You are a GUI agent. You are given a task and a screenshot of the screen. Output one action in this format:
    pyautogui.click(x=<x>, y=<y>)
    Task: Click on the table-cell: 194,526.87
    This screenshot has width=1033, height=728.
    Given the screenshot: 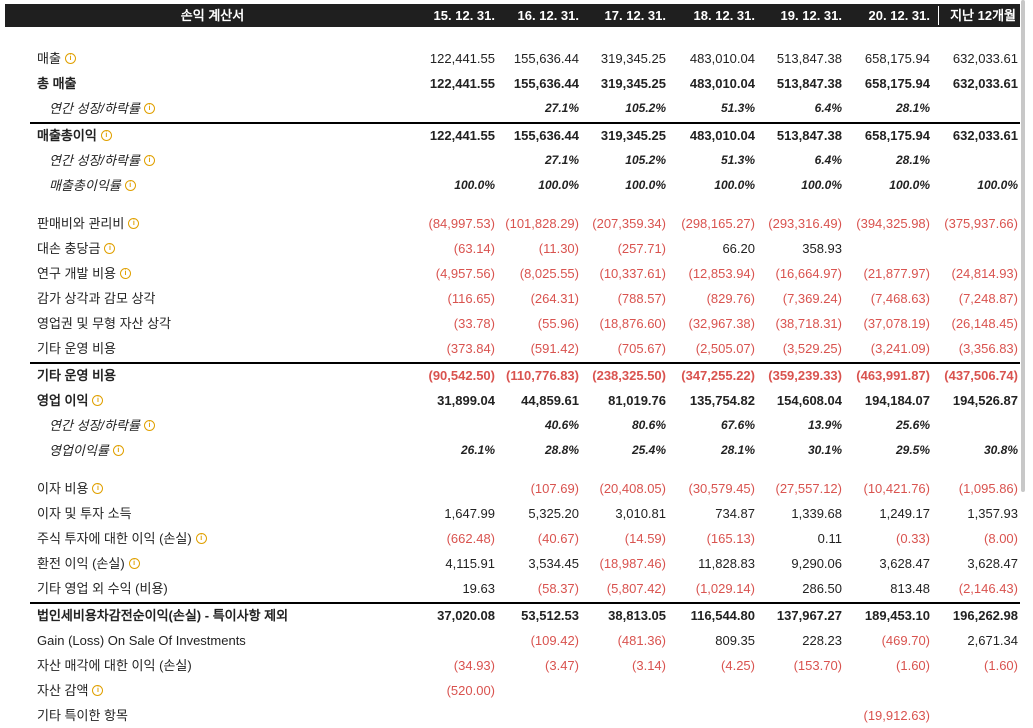 What is the action you would take?
    pyautogui.click(x=985, y=400)
    